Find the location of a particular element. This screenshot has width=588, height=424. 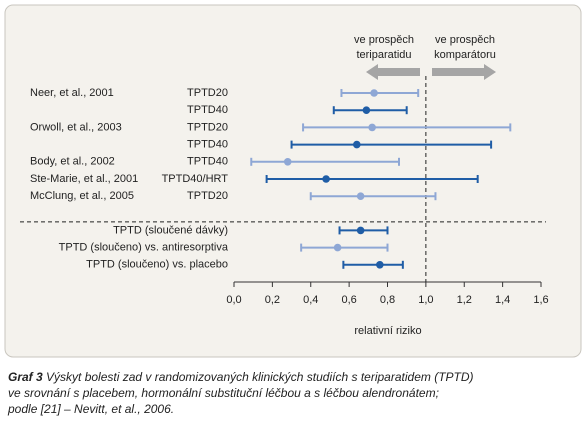

left-arrow is located at coordinates (393, 72).